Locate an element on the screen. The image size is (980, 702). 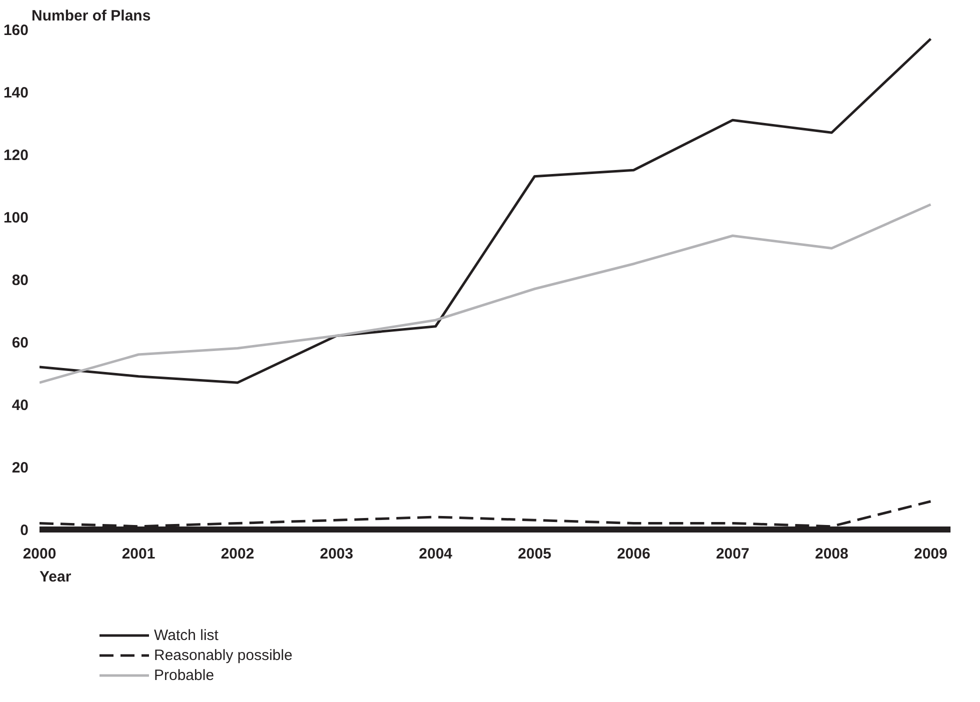
y-tick-label: 100 is located at coordinates (16, 218).